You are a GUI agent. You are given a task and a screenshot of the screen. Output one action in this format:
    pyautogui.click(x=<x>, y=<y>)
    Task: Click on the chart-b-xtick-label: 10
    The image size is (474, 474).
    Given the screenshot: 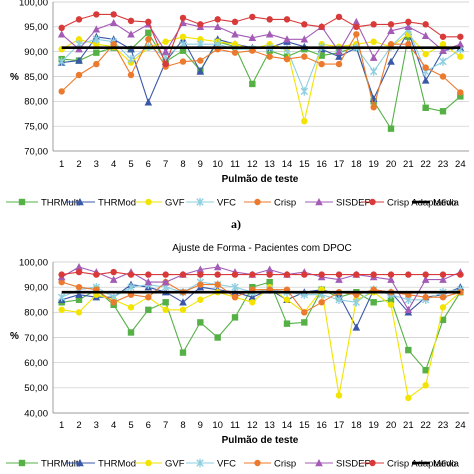 What is the action you would take?
    pyautogui.click(x=217, y=425)
    